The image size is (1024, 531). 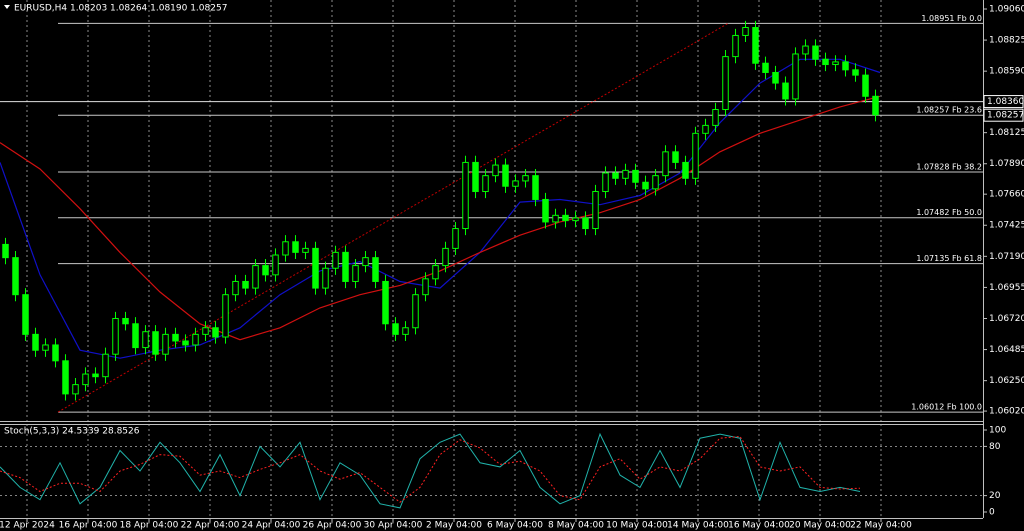 I want to click on y-tick-label: 1.06720, so click(x=1006, y=319).